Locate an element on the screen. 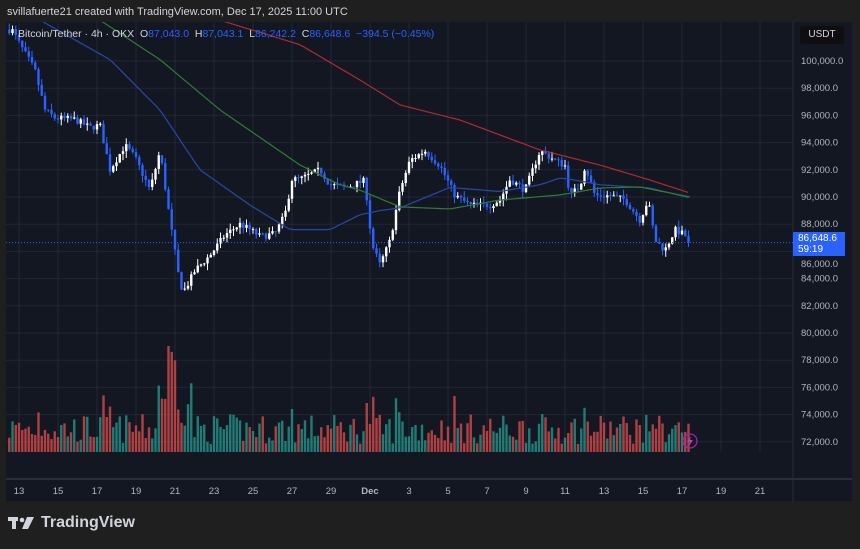 This screenshot has height=549, width=860. low-value: 86,242.2 is located at coordinates (275, 34).